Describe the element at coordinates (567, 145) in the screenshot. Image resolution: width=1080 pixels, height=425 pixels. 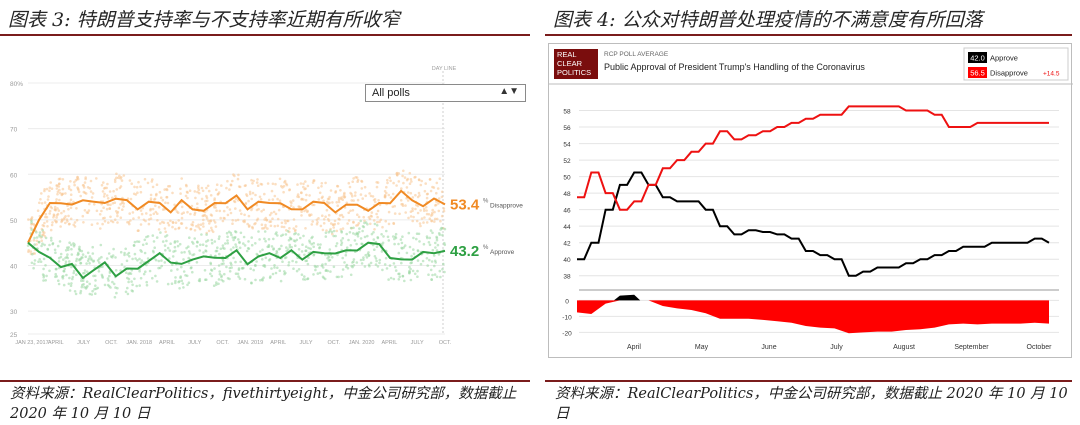
I see `y-tick-label: 54` at that location.